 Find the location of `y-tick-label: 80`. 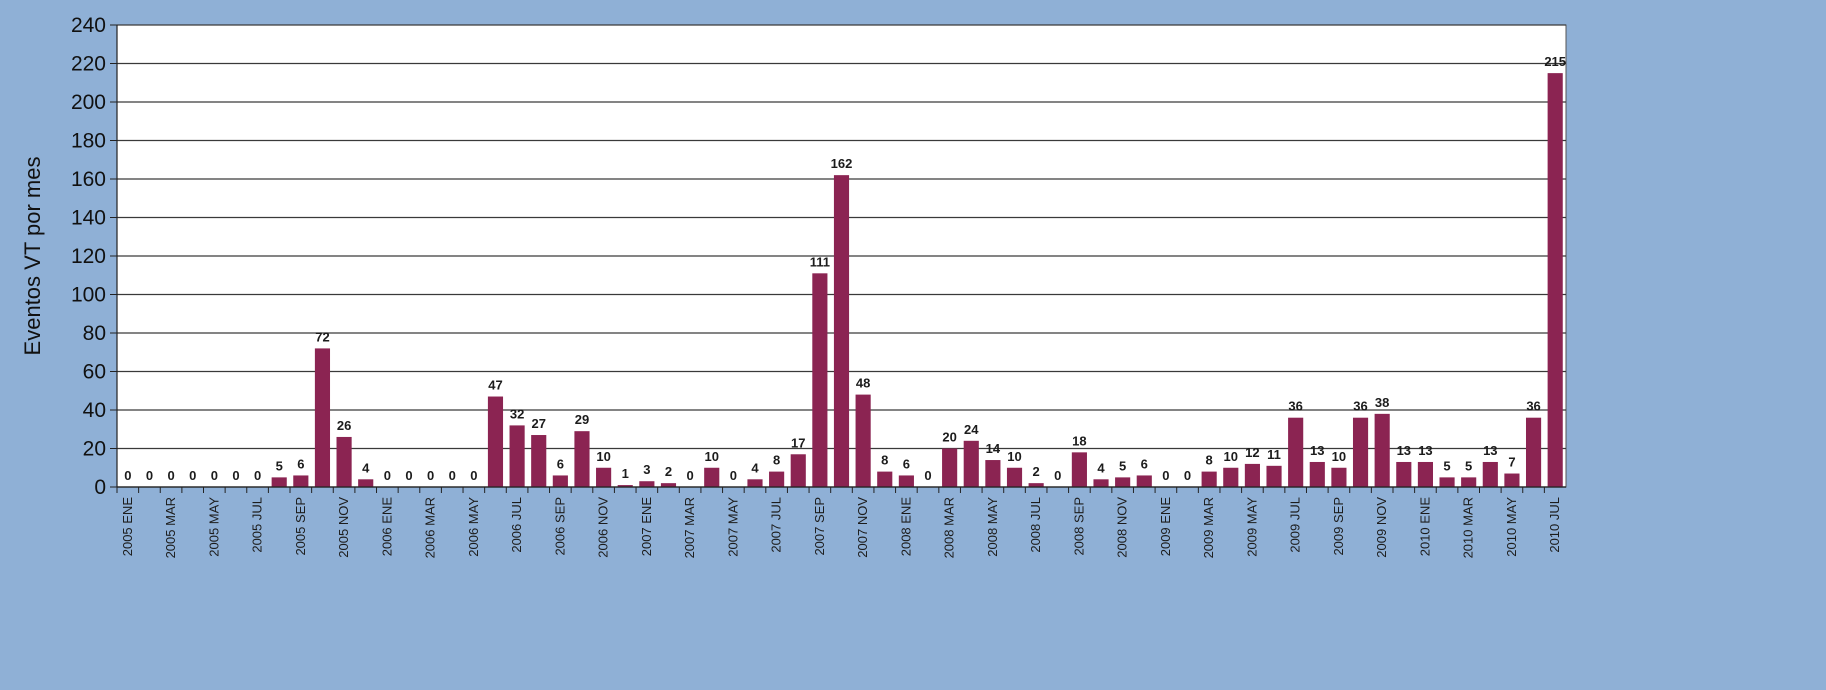

y-tick-label: 80 is located at coordinates (94, 333).